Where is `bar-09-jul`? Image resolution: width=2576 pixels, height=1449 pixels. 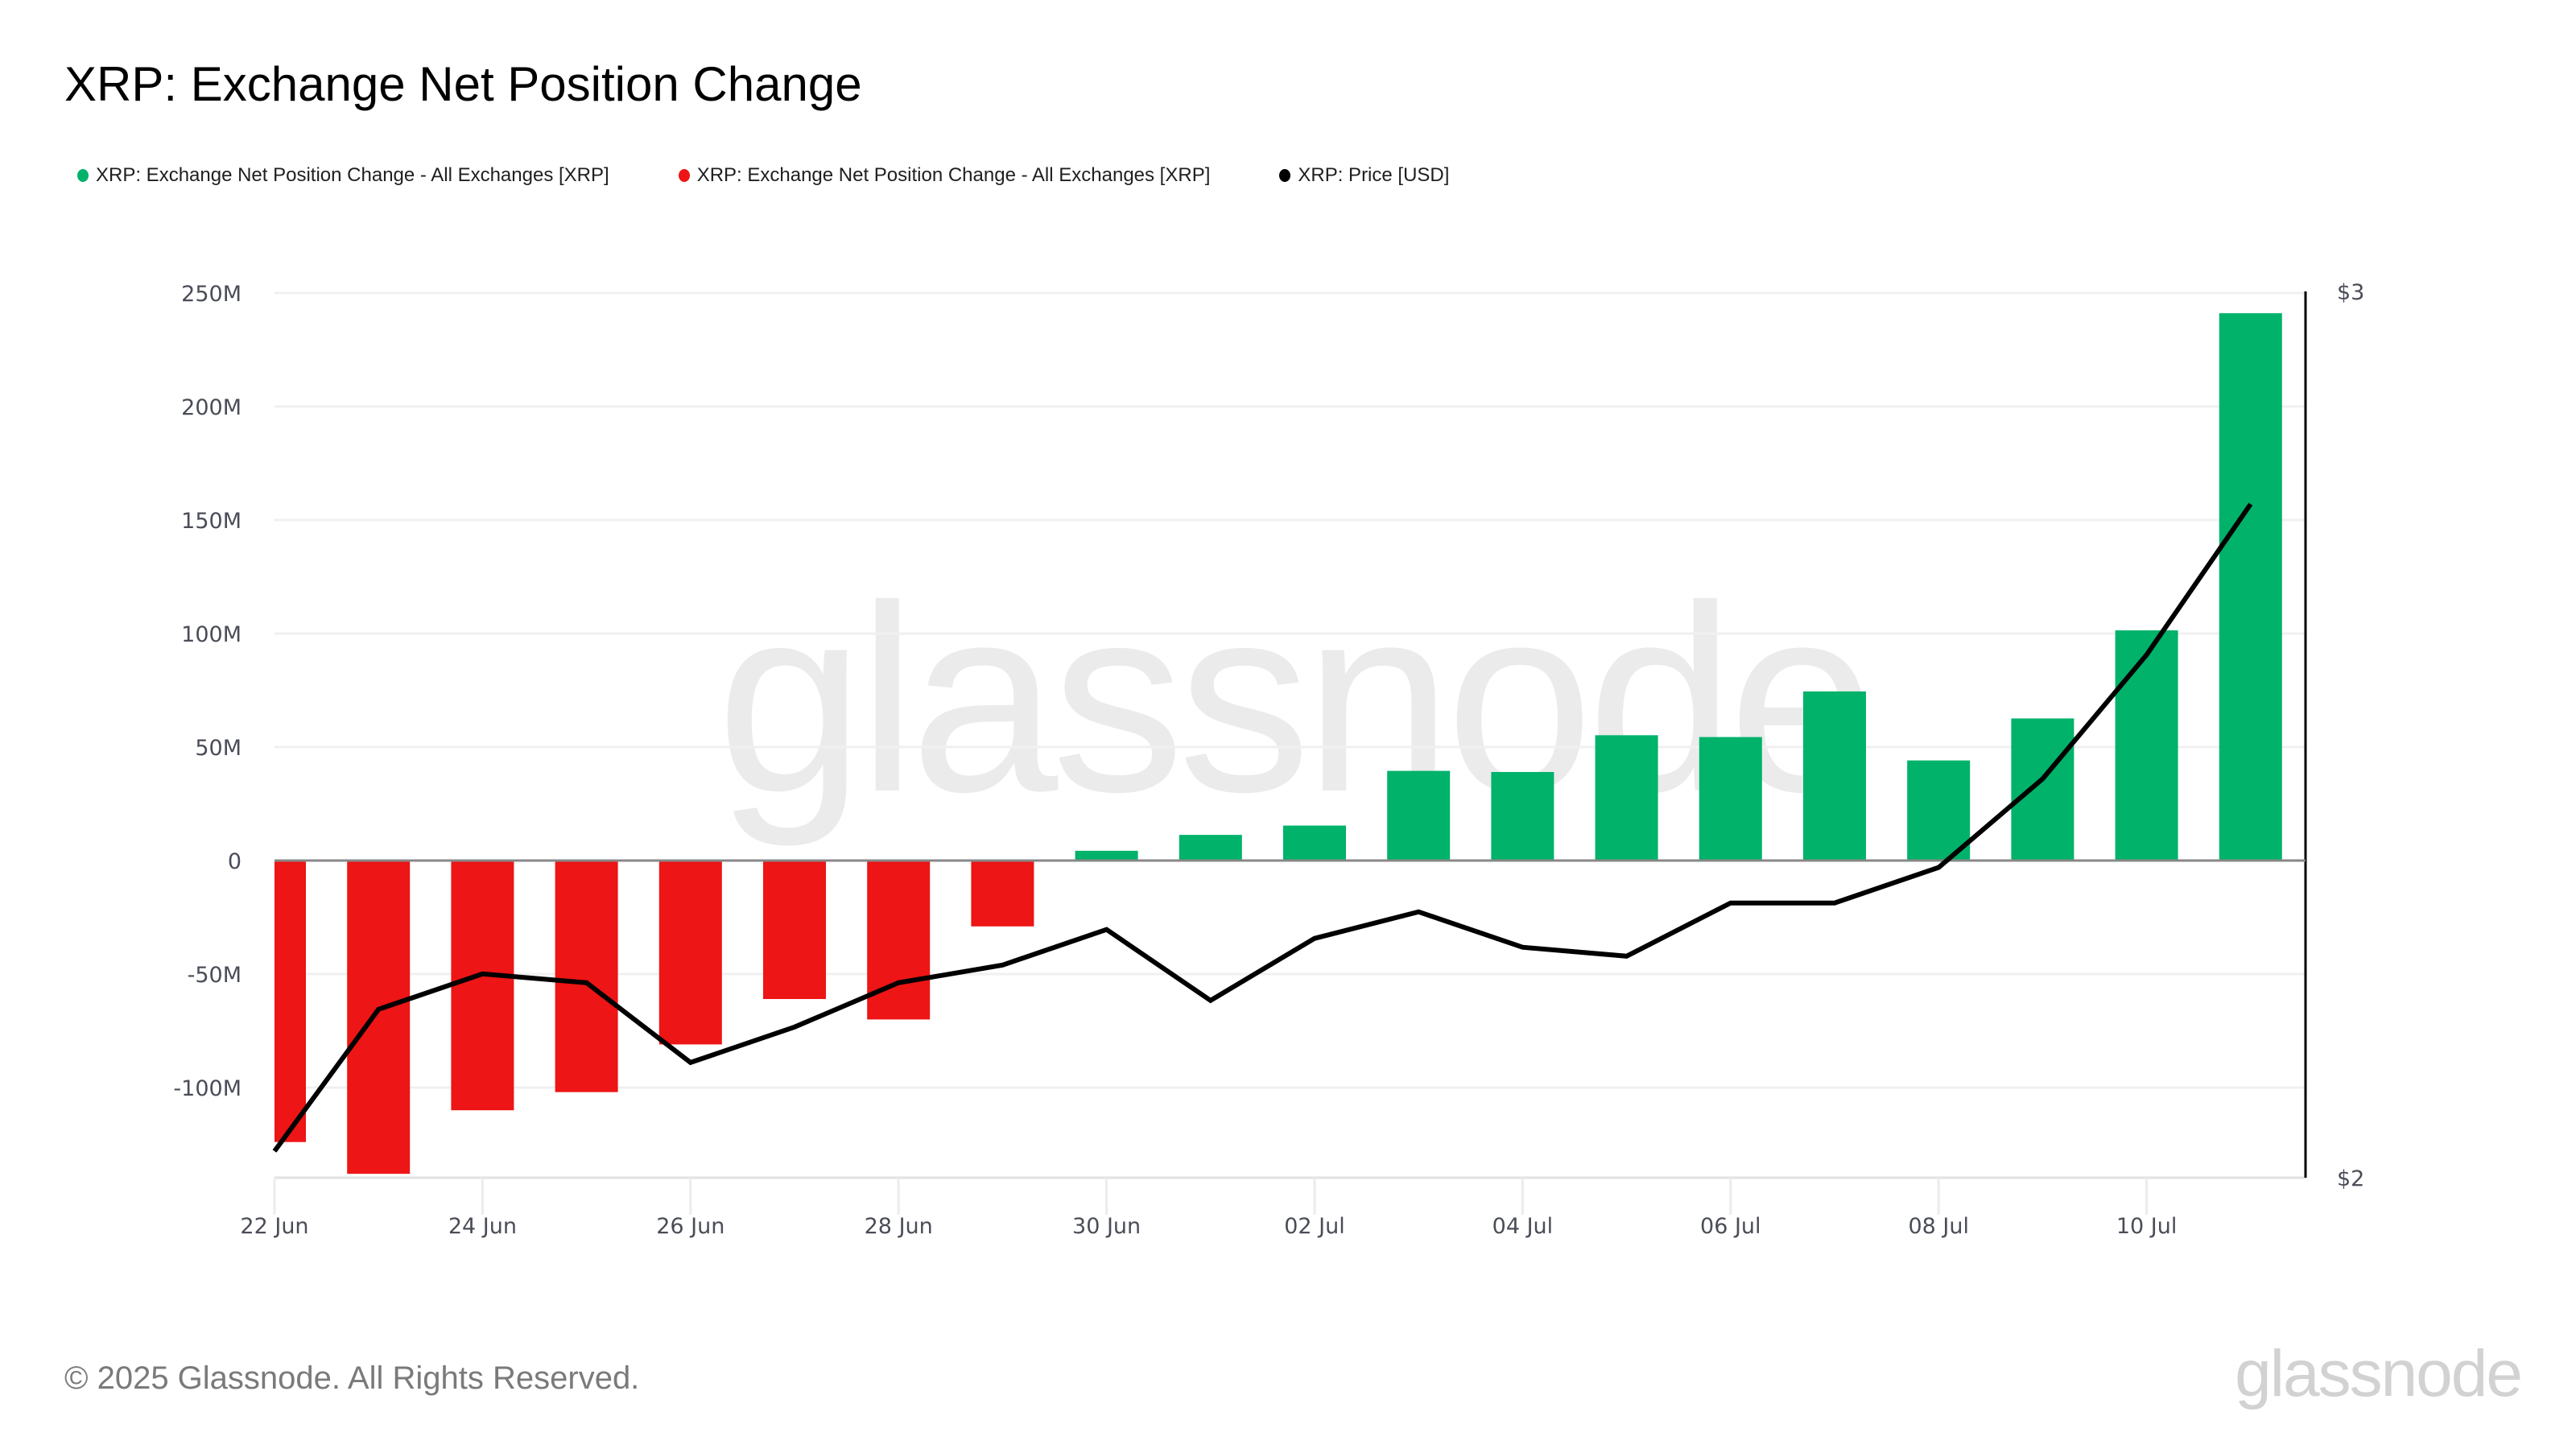
bar-09-jul is located at coordinates (2042, 789).